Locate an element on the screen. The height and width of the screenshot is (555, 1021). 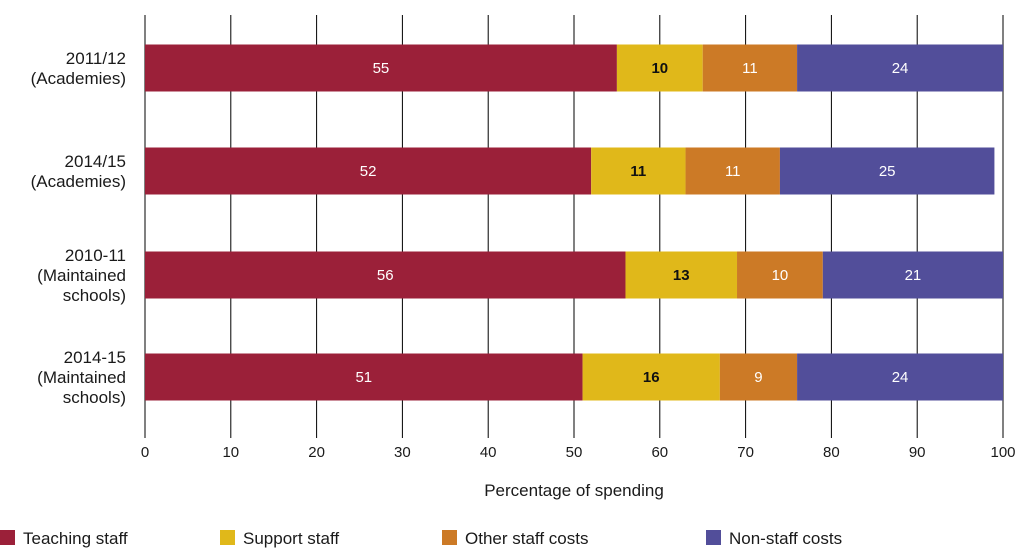
category-label: 2011/12 (Academies) is located at coordinates (78, 68).